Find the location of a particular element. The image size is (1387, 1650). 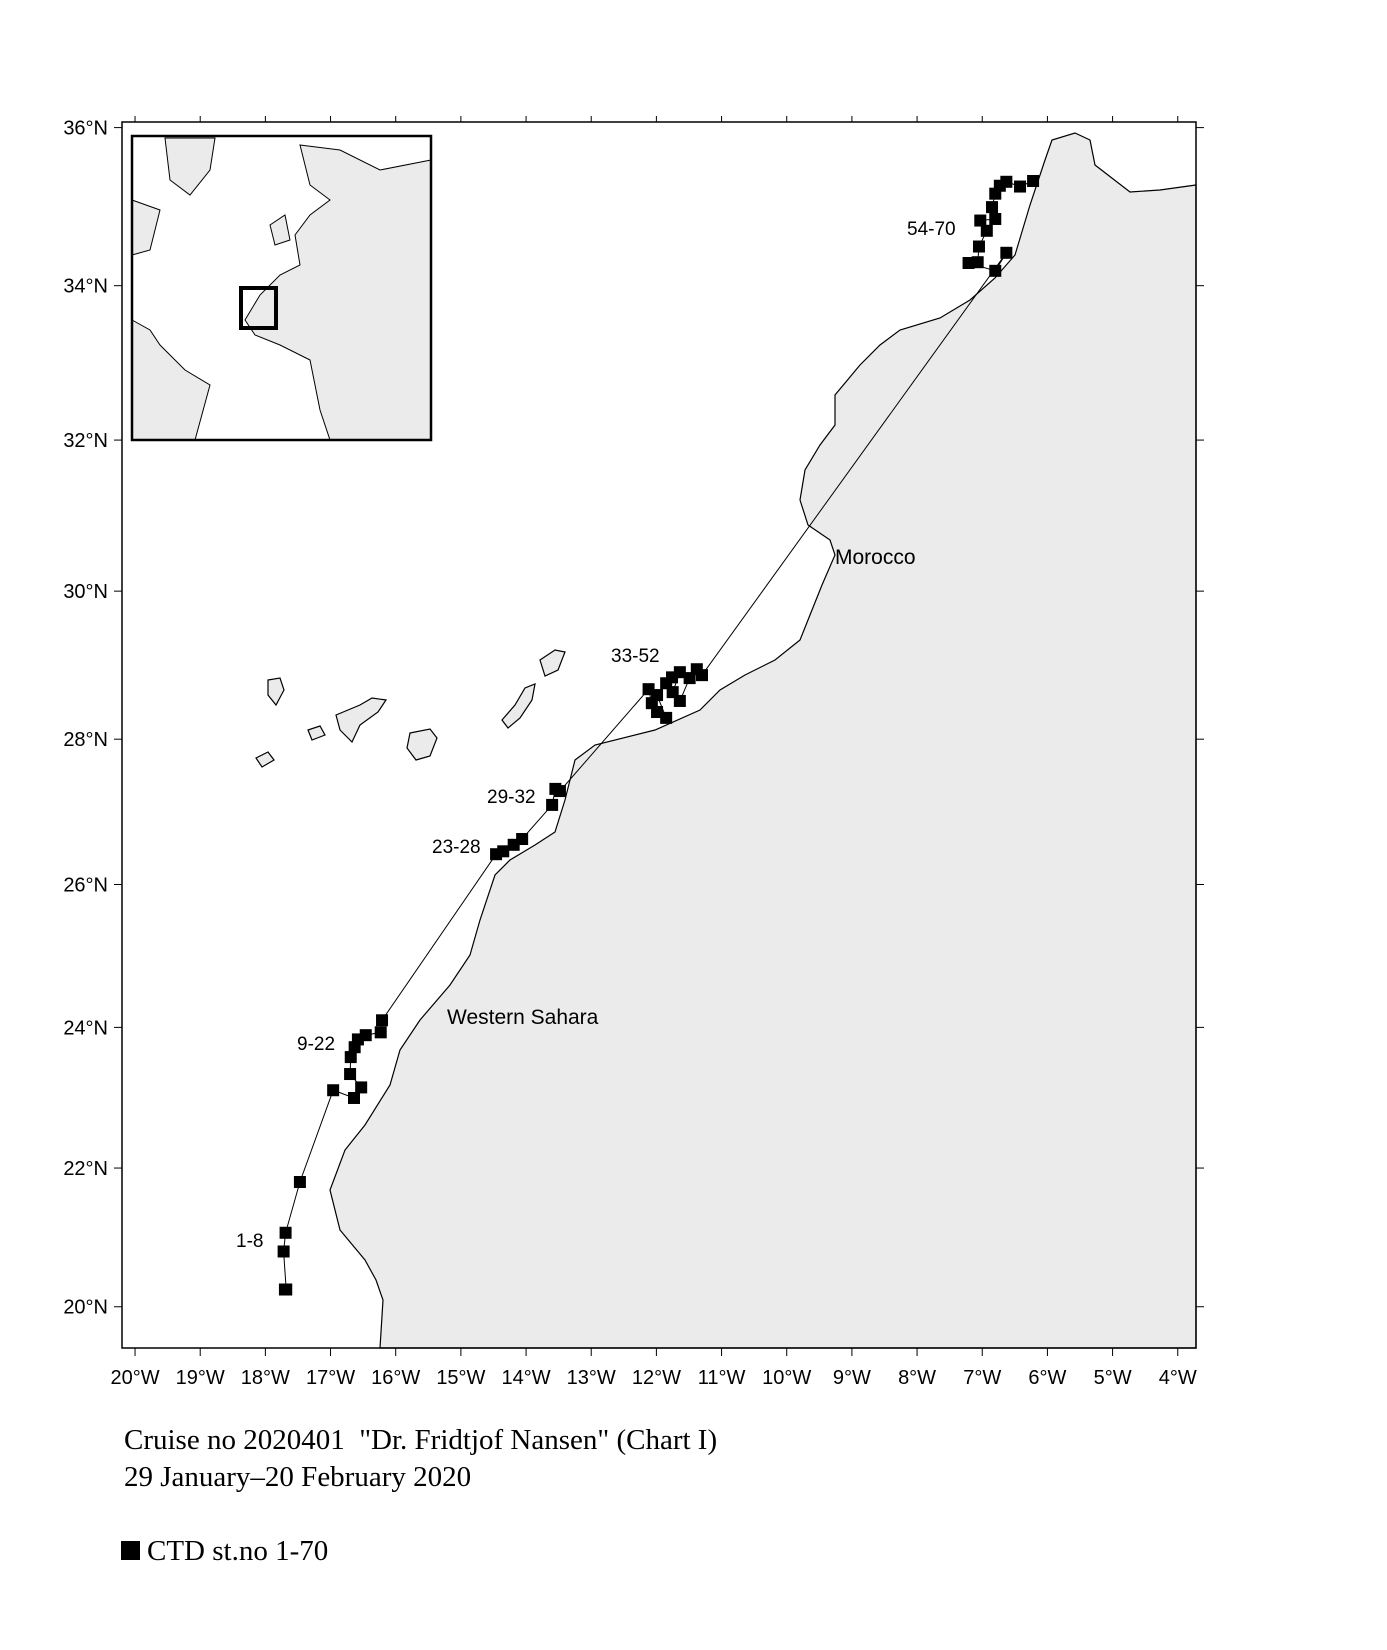

station-group-label: 33-52 is located at coordinates (635, 656).